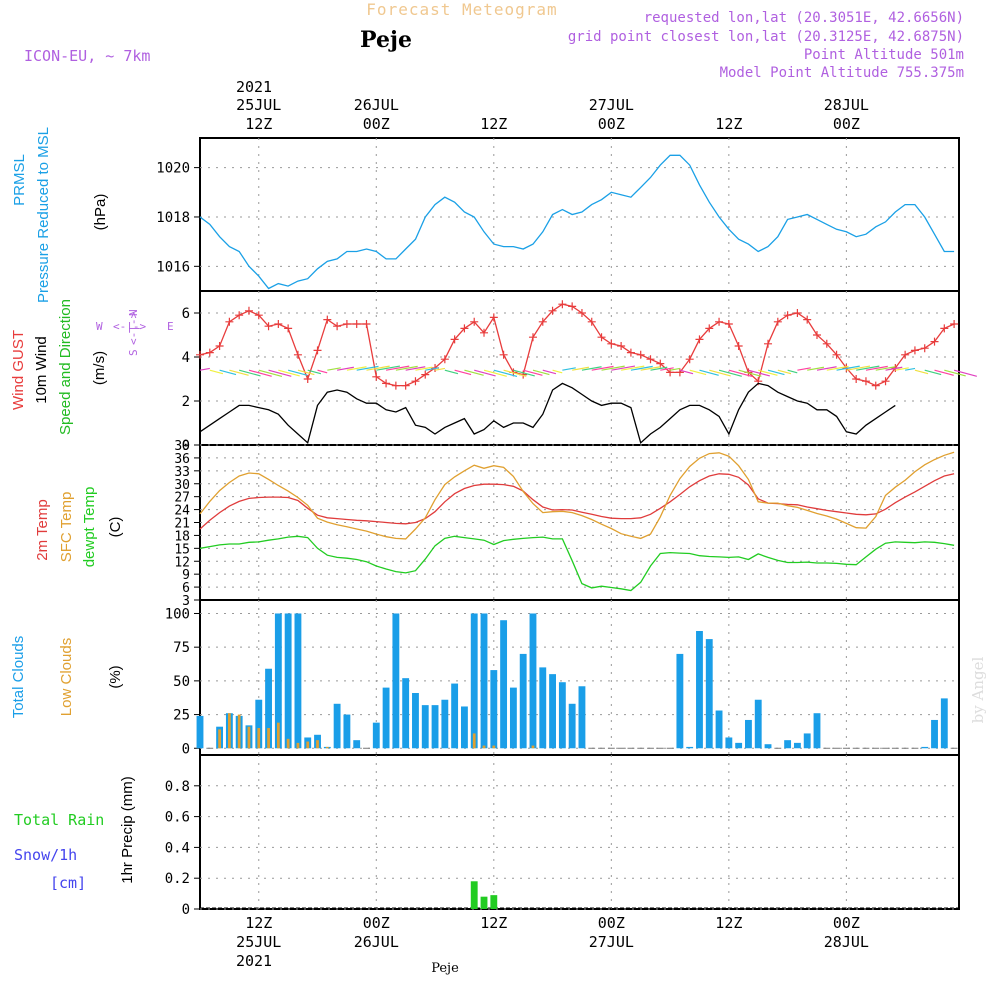 Image resolution: width=1000 pixels, height=1000 pixels. What do you see at coordinates (129, 326) in the screenshot?
I see `compass-we-arrow: <-|->` at bounding box center [129, 326].